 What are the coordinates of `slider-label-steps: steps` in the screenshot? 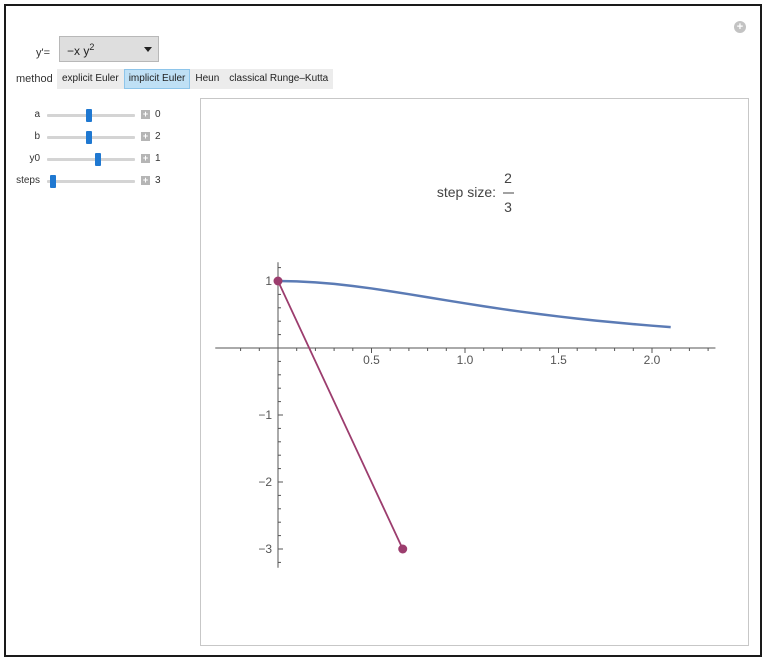 It's located at (28, 180).